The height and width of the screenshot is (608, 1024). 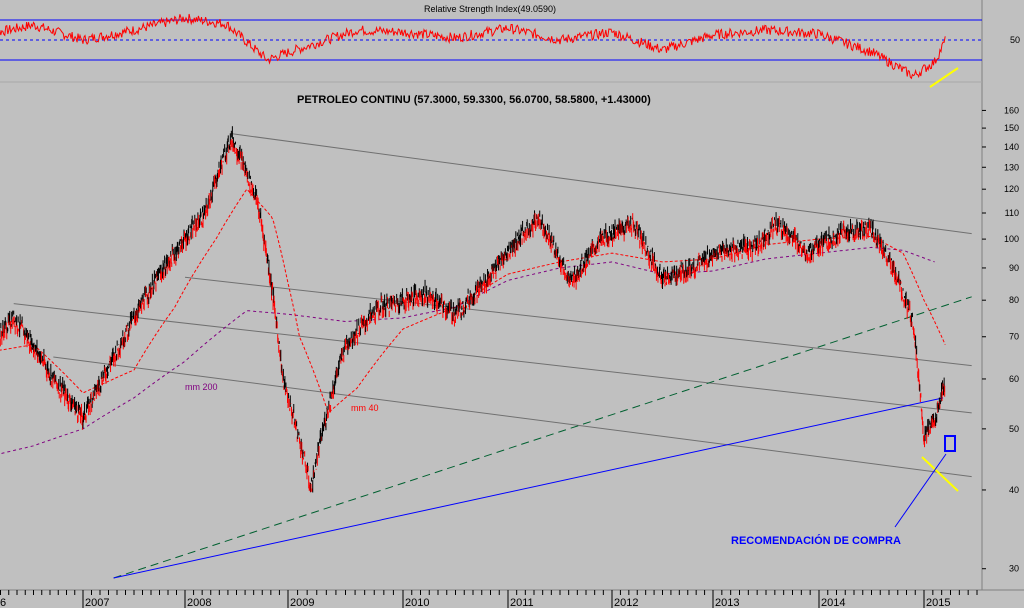 What do you see at coordinates (1014, 337) in the screenshot?
I see `y-tick-label: 70` at bounding box center [1014, 337].